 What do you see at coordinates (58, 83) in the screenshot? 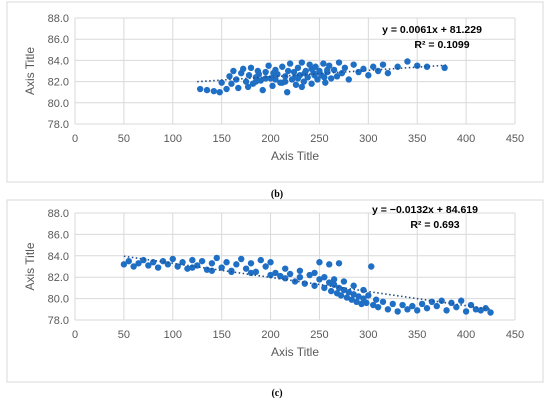
I see `y-tick-label: 82.0` at bounding box center [58, 83].